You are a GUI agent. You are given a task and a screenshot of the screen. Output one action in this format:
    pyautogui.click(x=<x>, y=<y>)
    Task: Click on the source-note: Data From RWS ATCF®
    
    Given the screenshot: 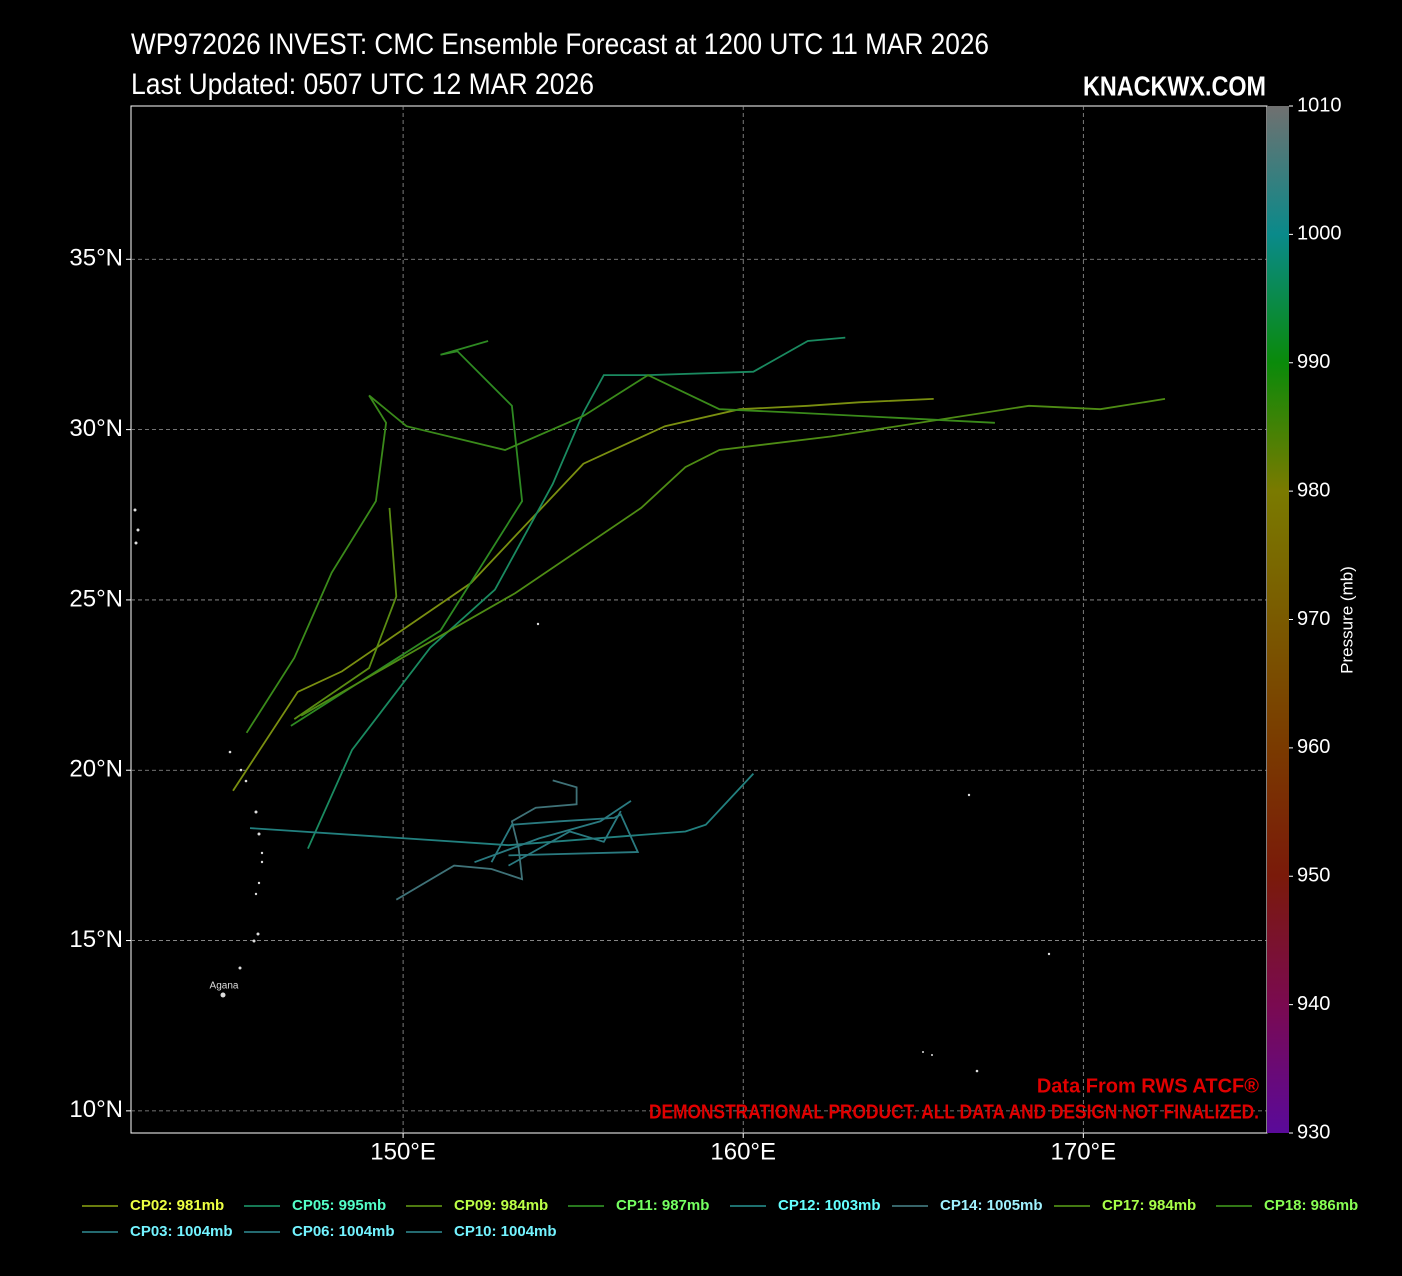 What is the action you would take?
    pyautogui.click(x=1148, y=1086)
    